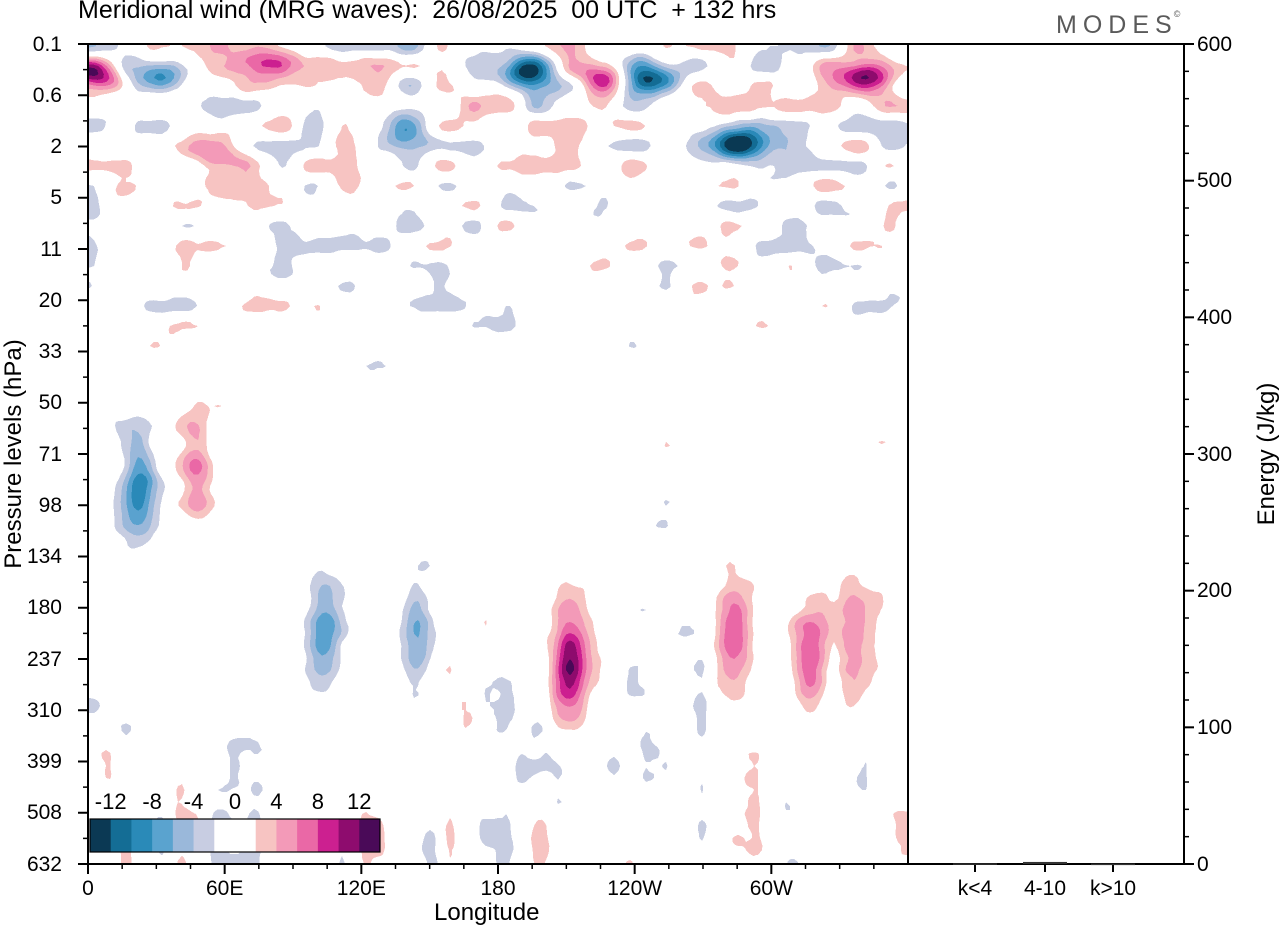  I want to click on y-tick-label: 0.6, so click(47, 95).